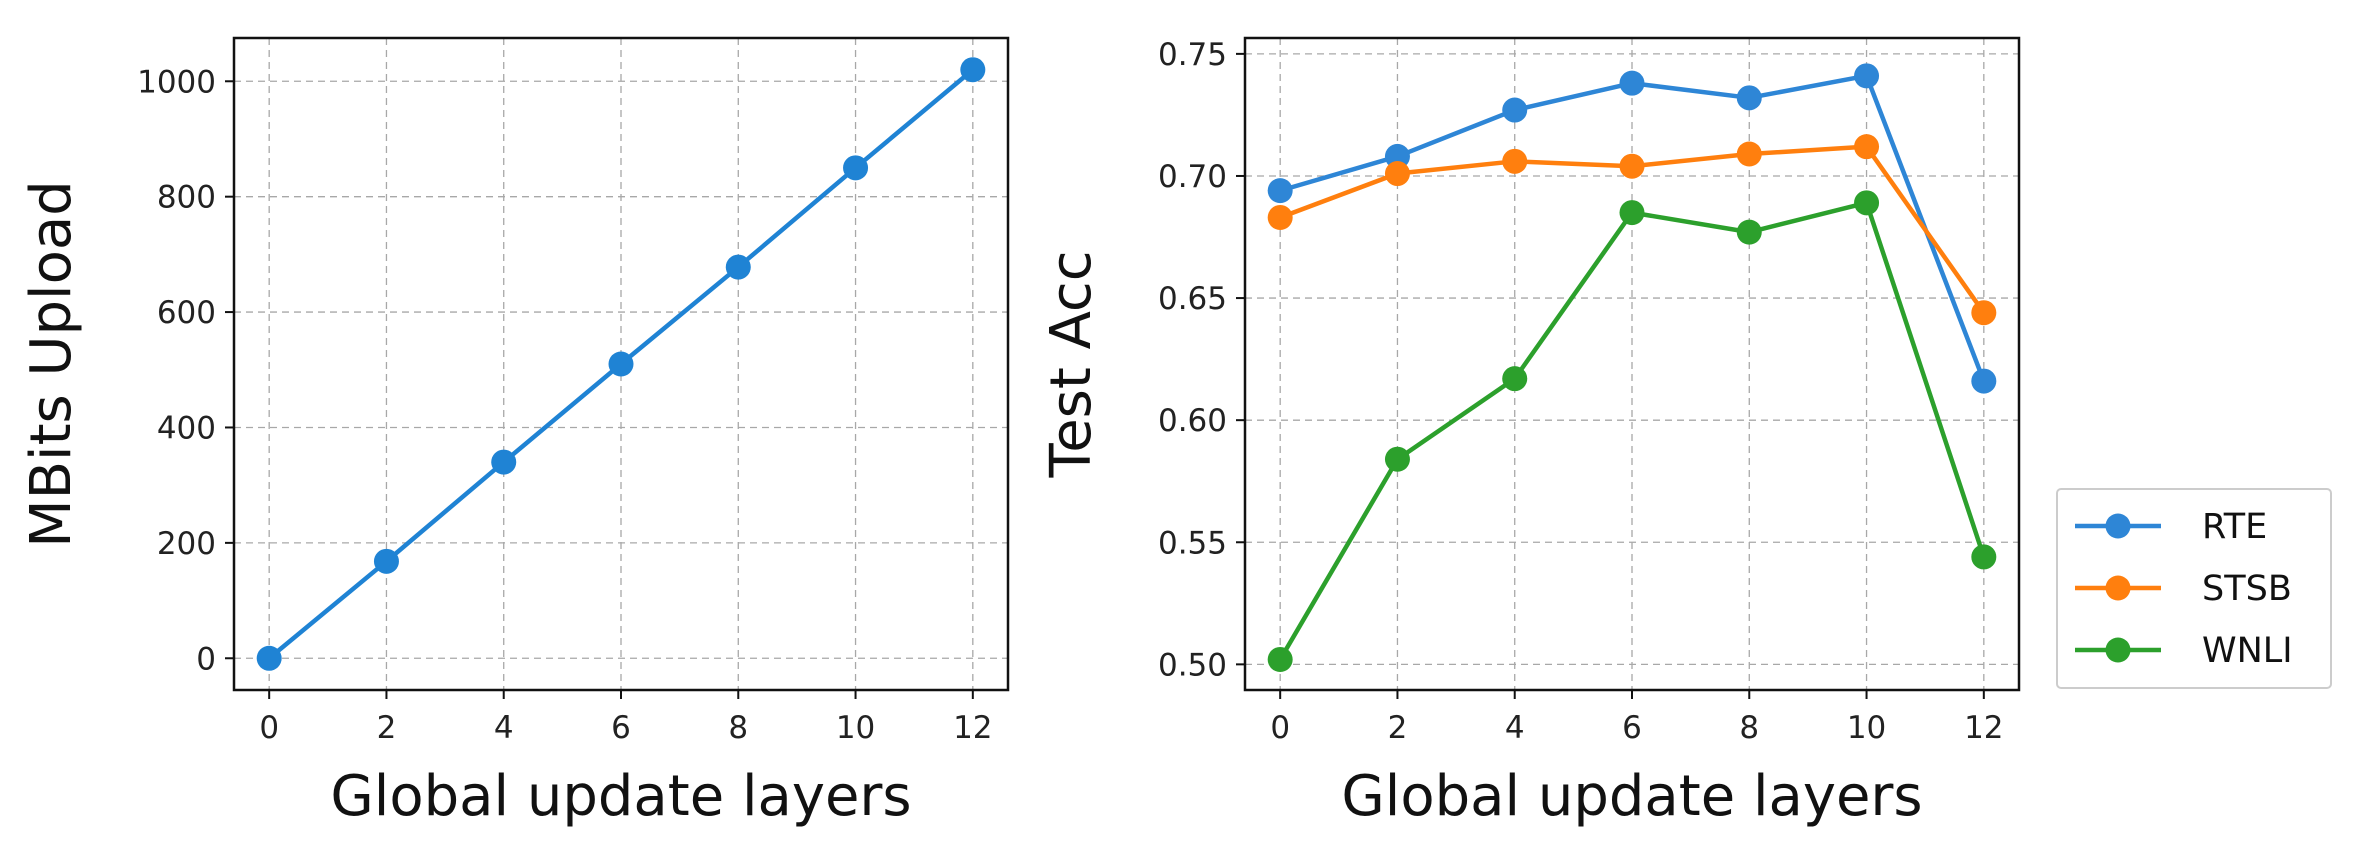 The image size is (2356, 860). I want to click on series-stsb, so click(1632, 230).